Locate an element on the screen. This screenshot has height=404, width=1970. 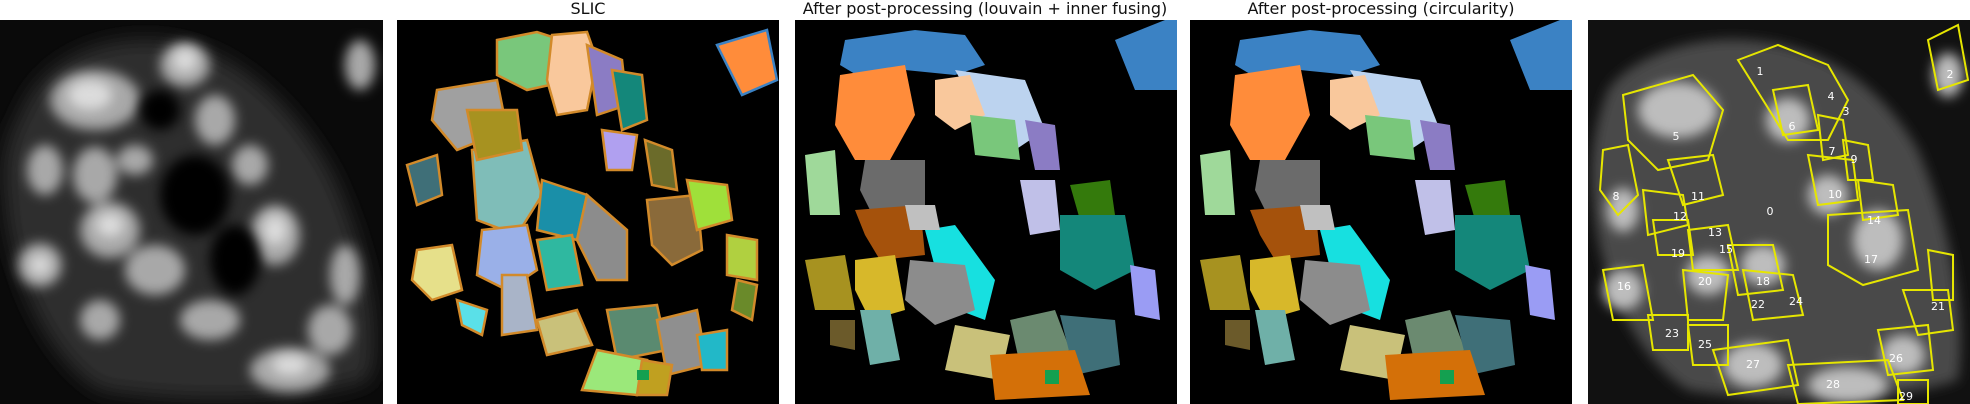
region-label: 7 is located at coordinates (1832, 151).